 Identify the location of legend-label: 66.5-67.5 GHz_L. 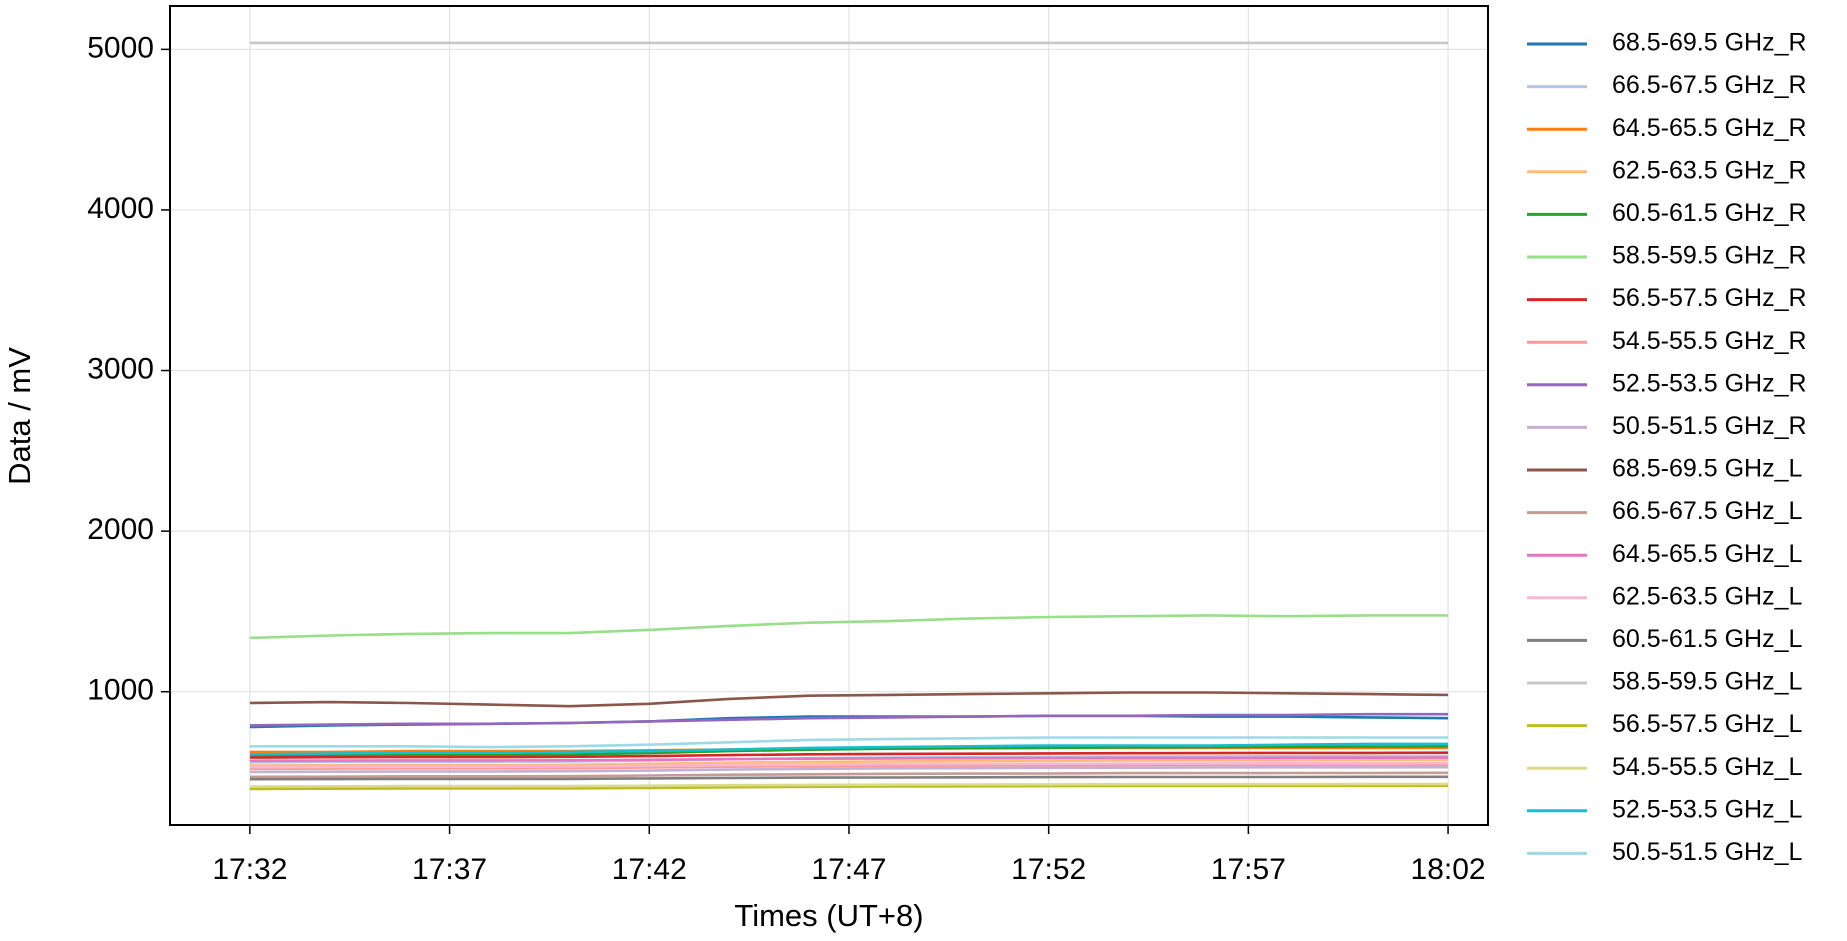
(1707, 511).